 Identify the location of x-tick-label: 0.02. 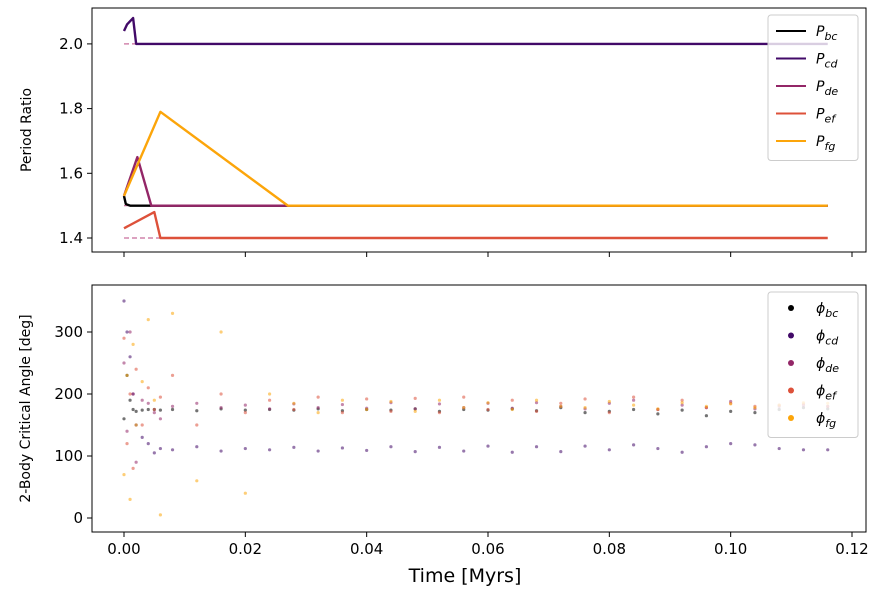
(245, 549).